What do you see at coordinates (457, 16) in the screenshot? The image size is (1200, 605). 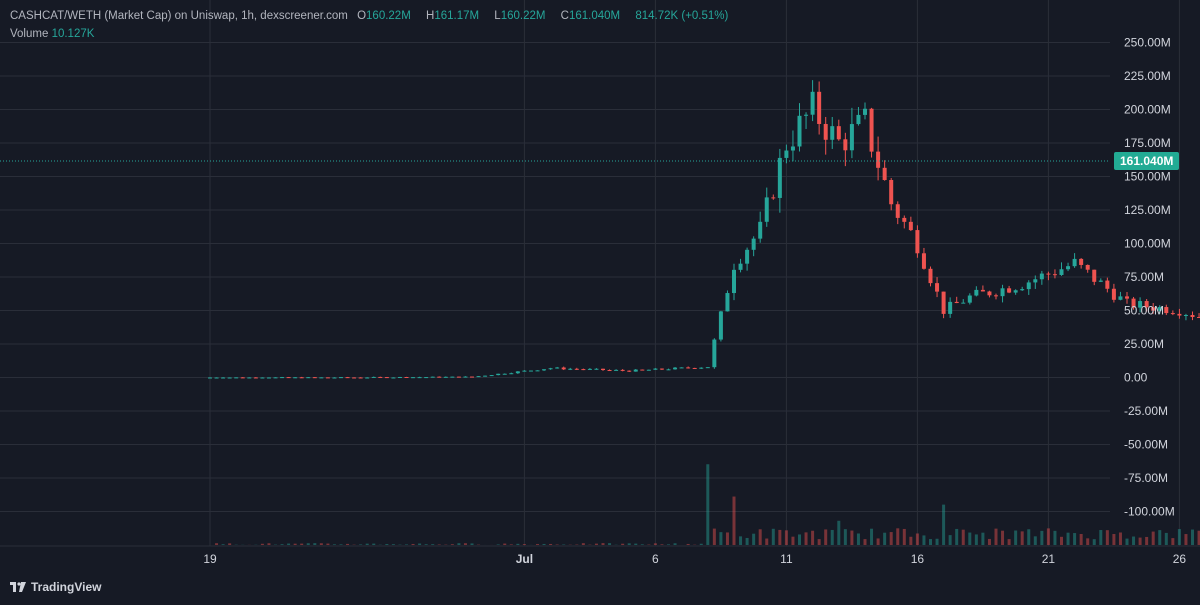 I see `high-value: 161.17M` at bounding box center [457, 16].